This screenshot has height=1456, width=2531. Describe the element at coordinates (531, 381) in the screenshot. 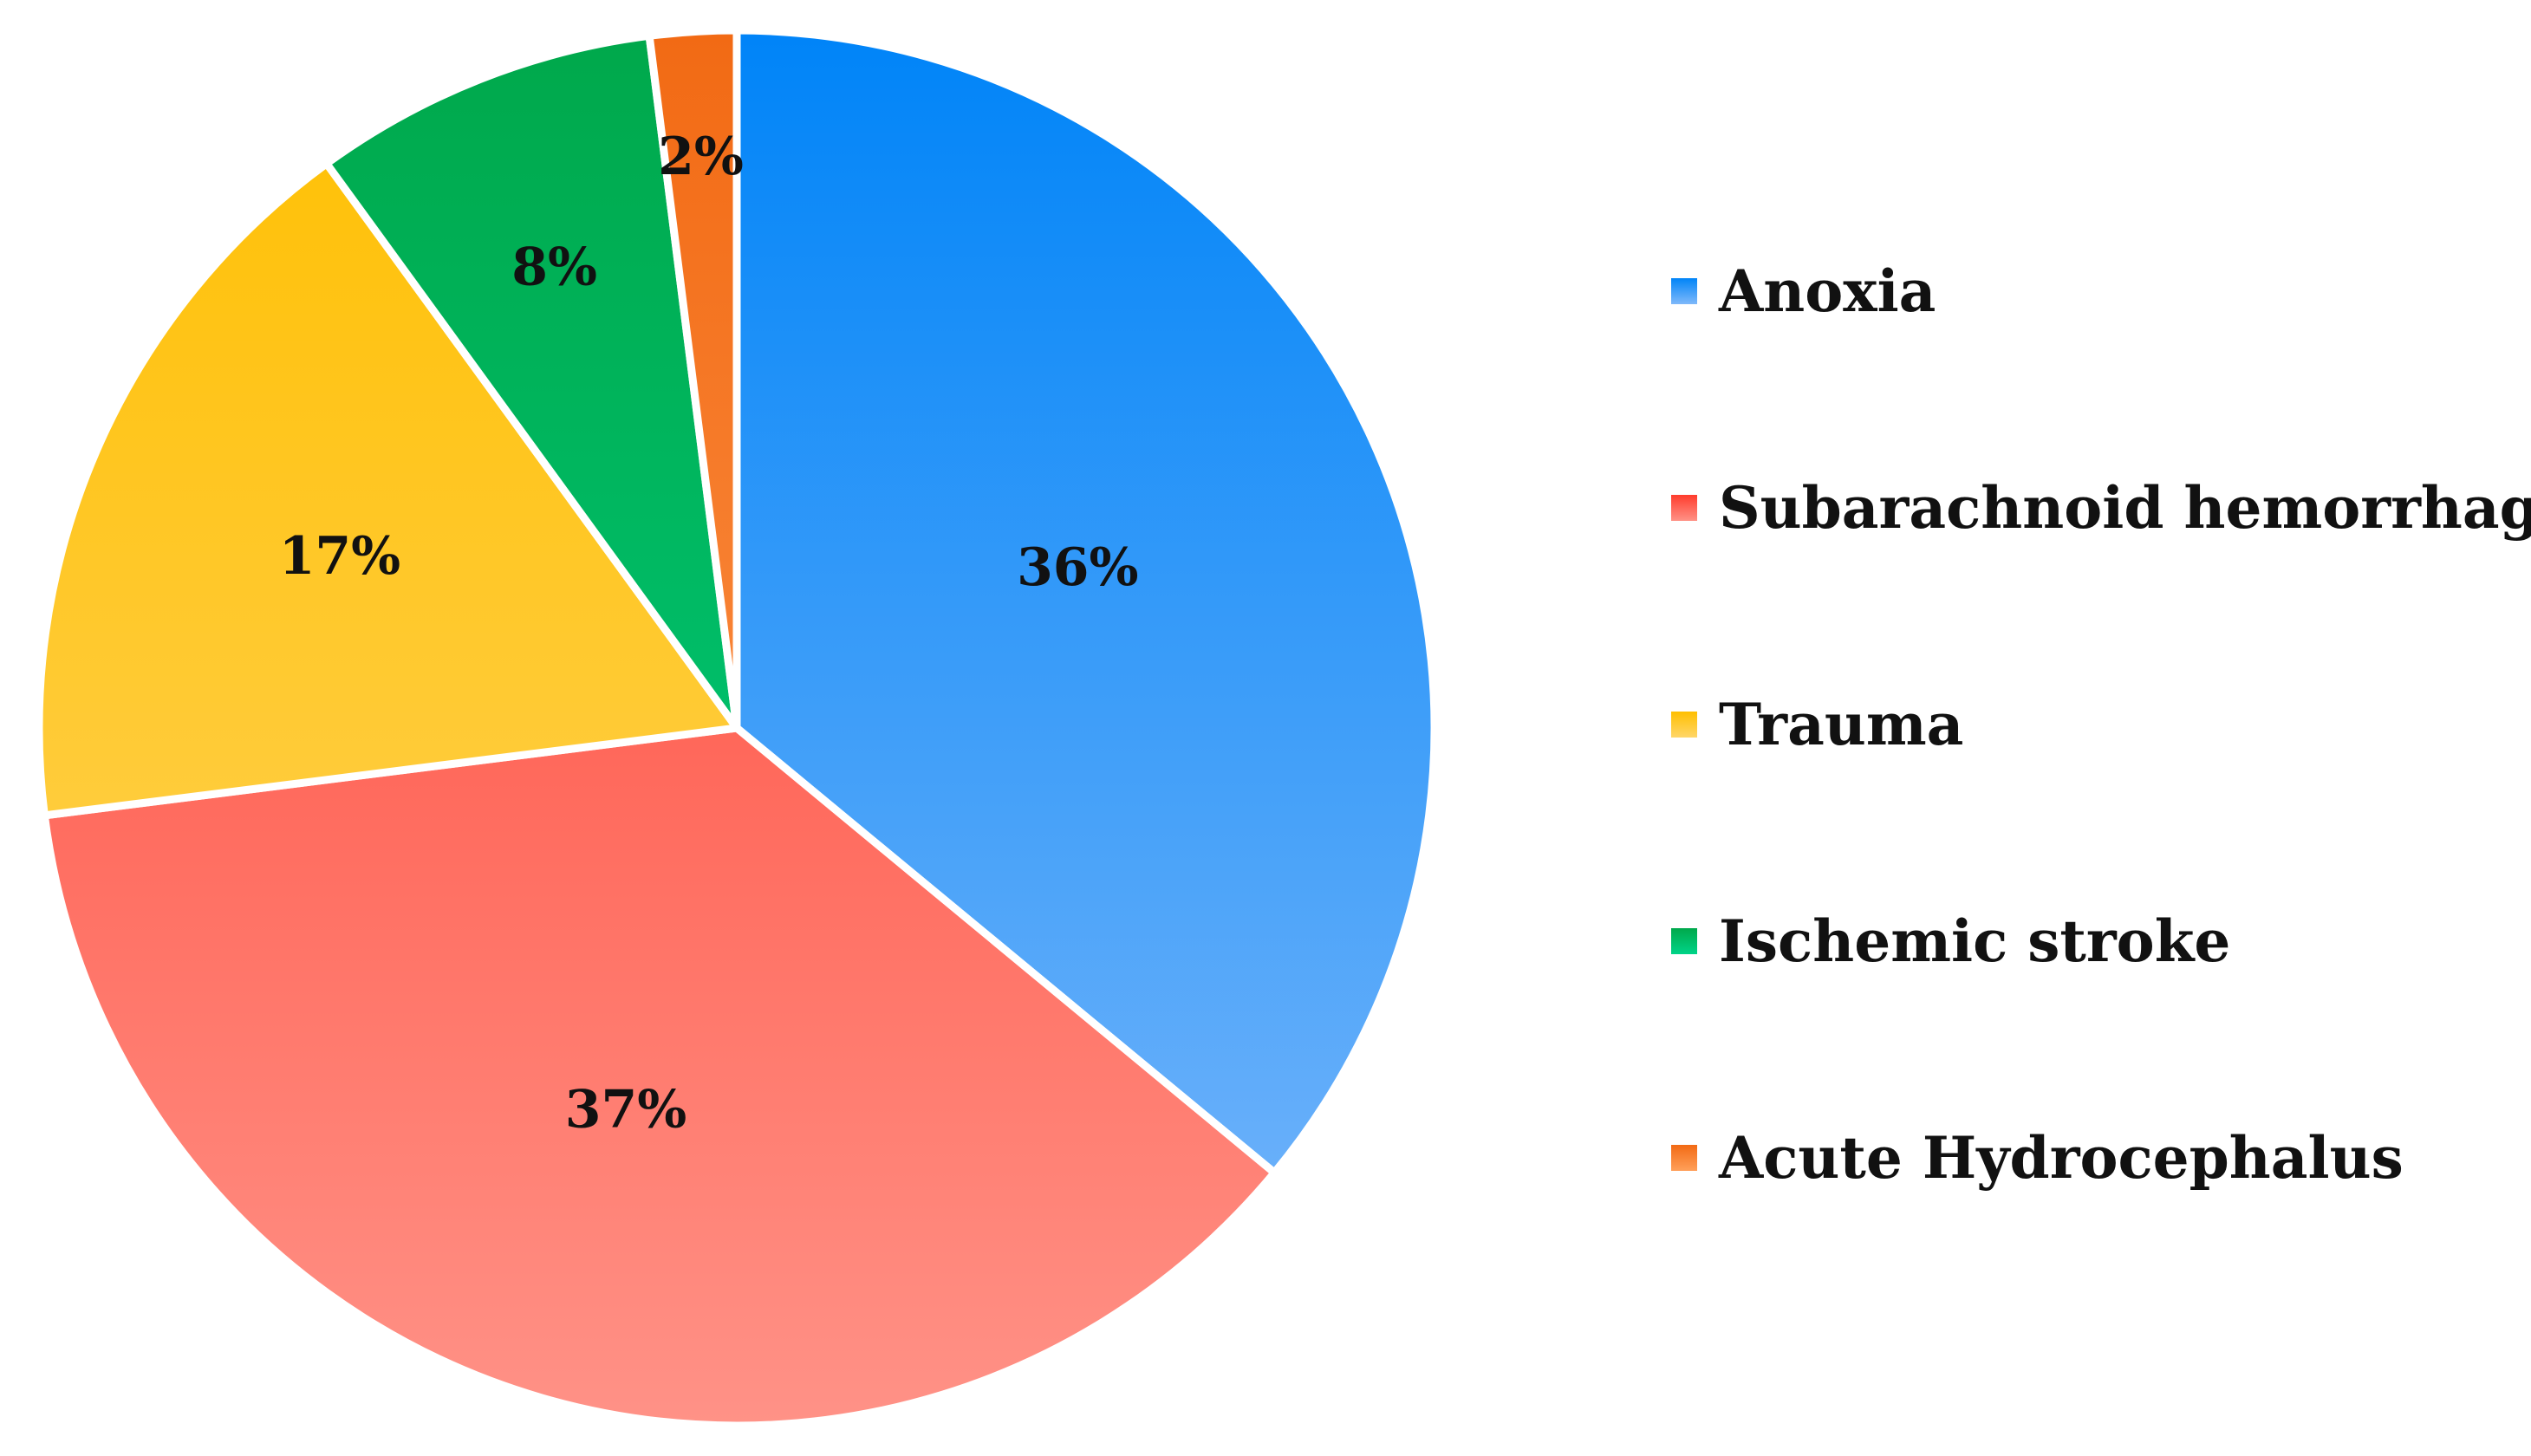

I see `pie-slice-ischemic-stroke` at that location.